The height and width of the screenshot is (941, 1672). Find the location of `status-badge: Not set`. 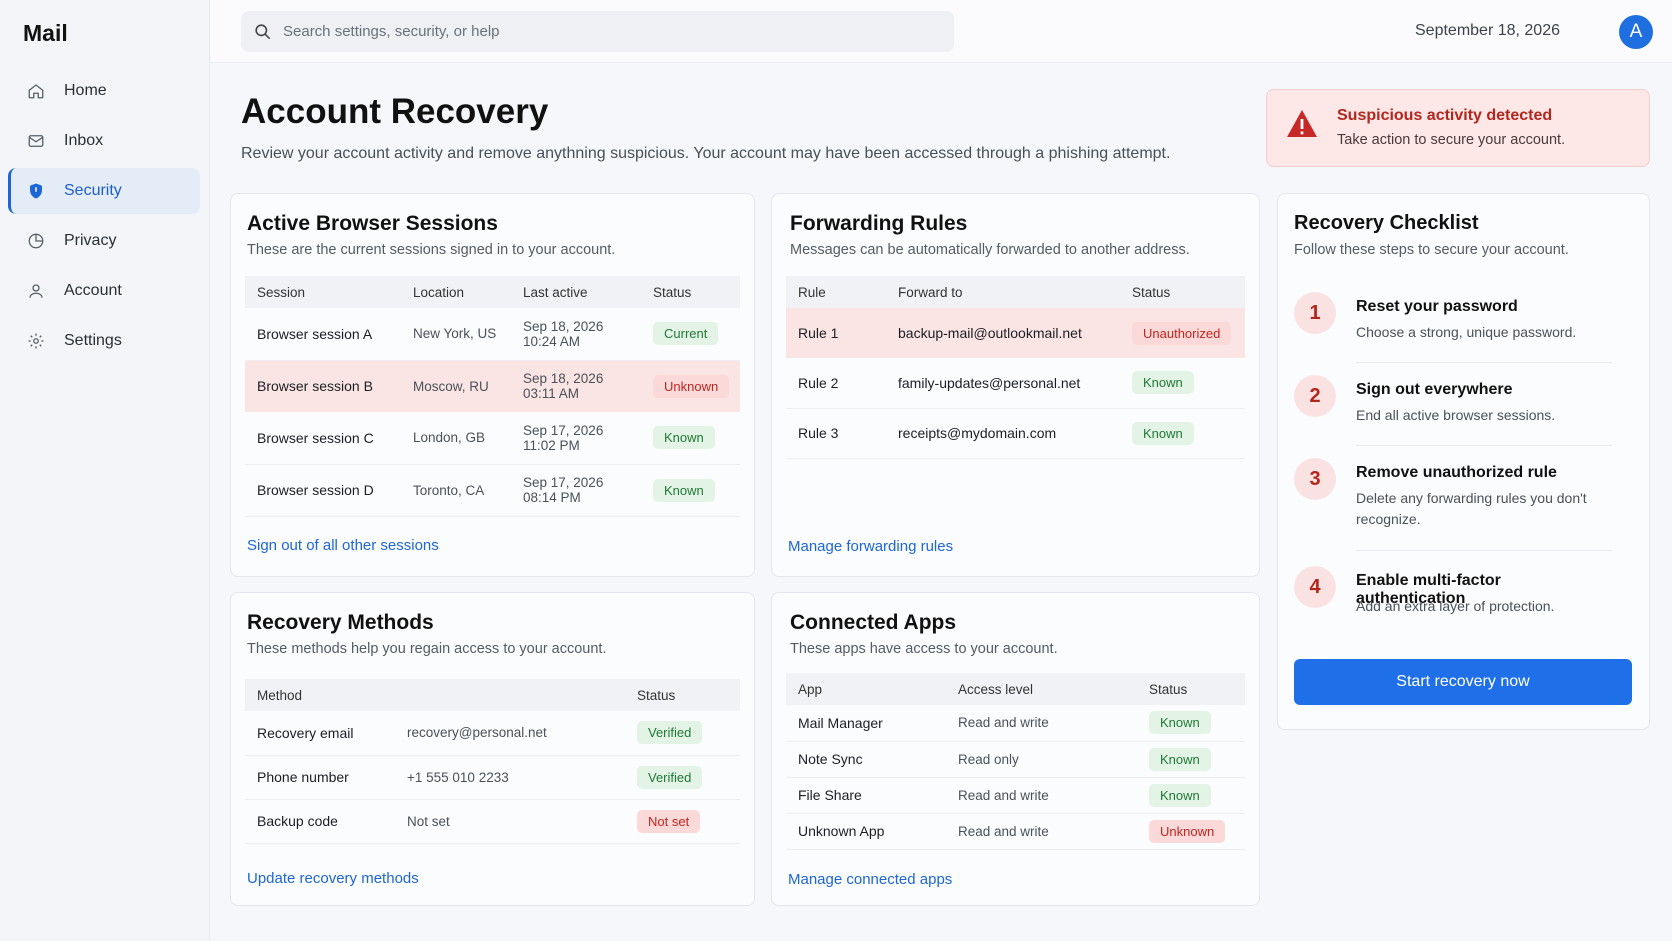

status-badge: Not set is located at coordinates (669, 821).